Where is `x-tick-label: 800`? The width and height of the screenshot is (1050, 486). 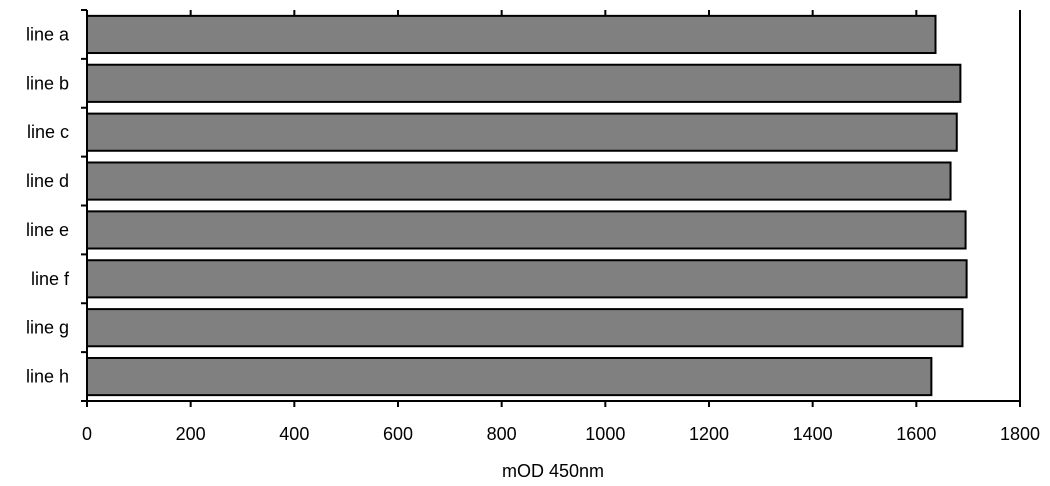
x-tick-label: 800 is located at coordinates (502, 434).